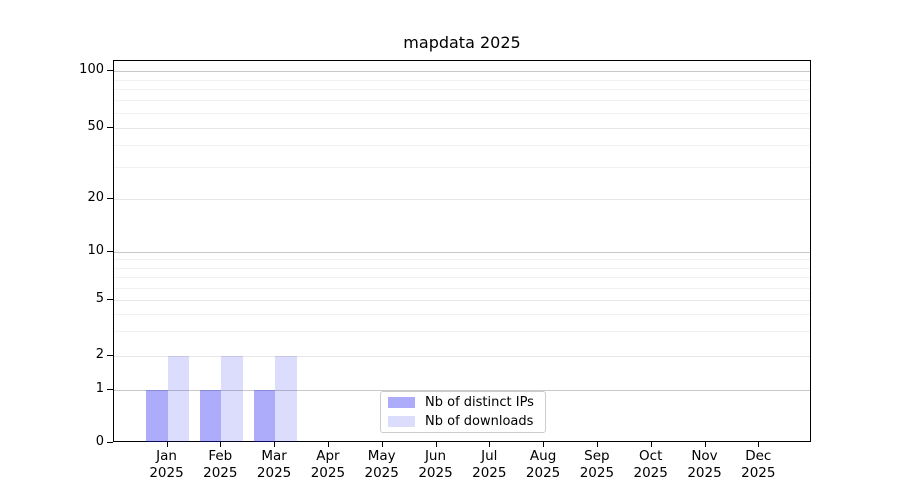 This screenshot has height=500, width=900. I want to click on x-tick-label-oct: Oct 2025, so click(651, 465).